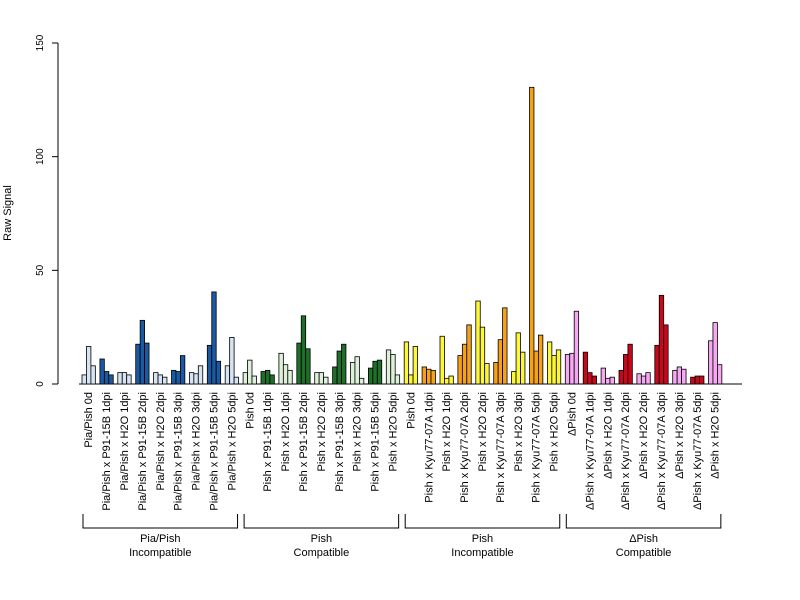  What do you see at coordinates (447, 431) in the screenshot?
I see `category-label-20: Pish x H2O 1dpi` at bounding box center [447, 431].